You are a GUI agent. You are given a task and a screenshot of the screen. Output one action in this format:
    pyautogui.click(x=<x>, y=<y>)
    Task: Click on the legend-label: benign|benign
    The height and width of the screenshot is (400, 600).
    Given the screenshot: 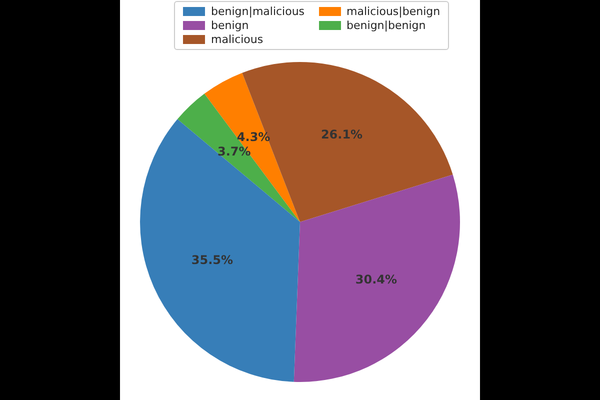 What is the action you would take?
    pyautogui.click(x=386, y=25)
    